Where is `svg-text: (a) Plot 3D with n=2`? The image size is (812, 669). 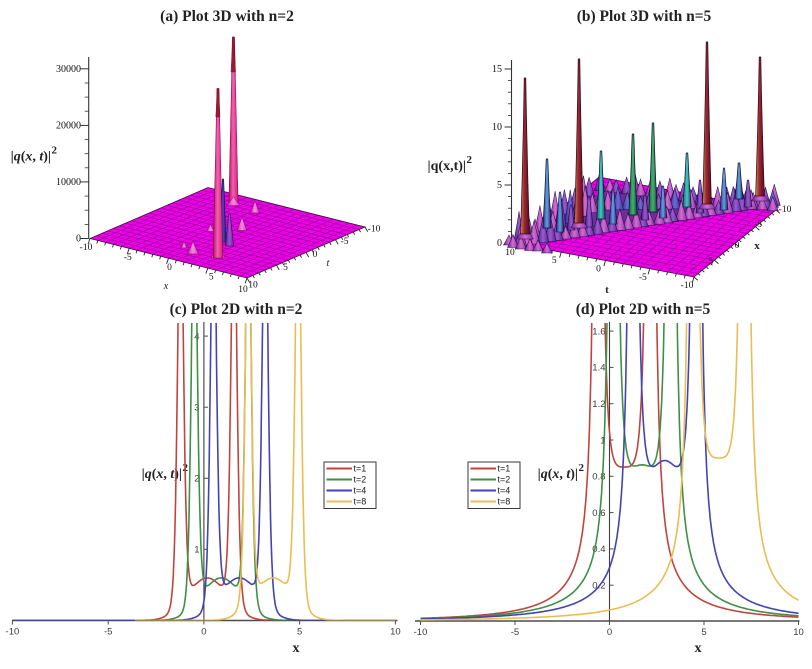 svg-text: (a) Plot 3D with n=2 is located at coordinates (227, 16).